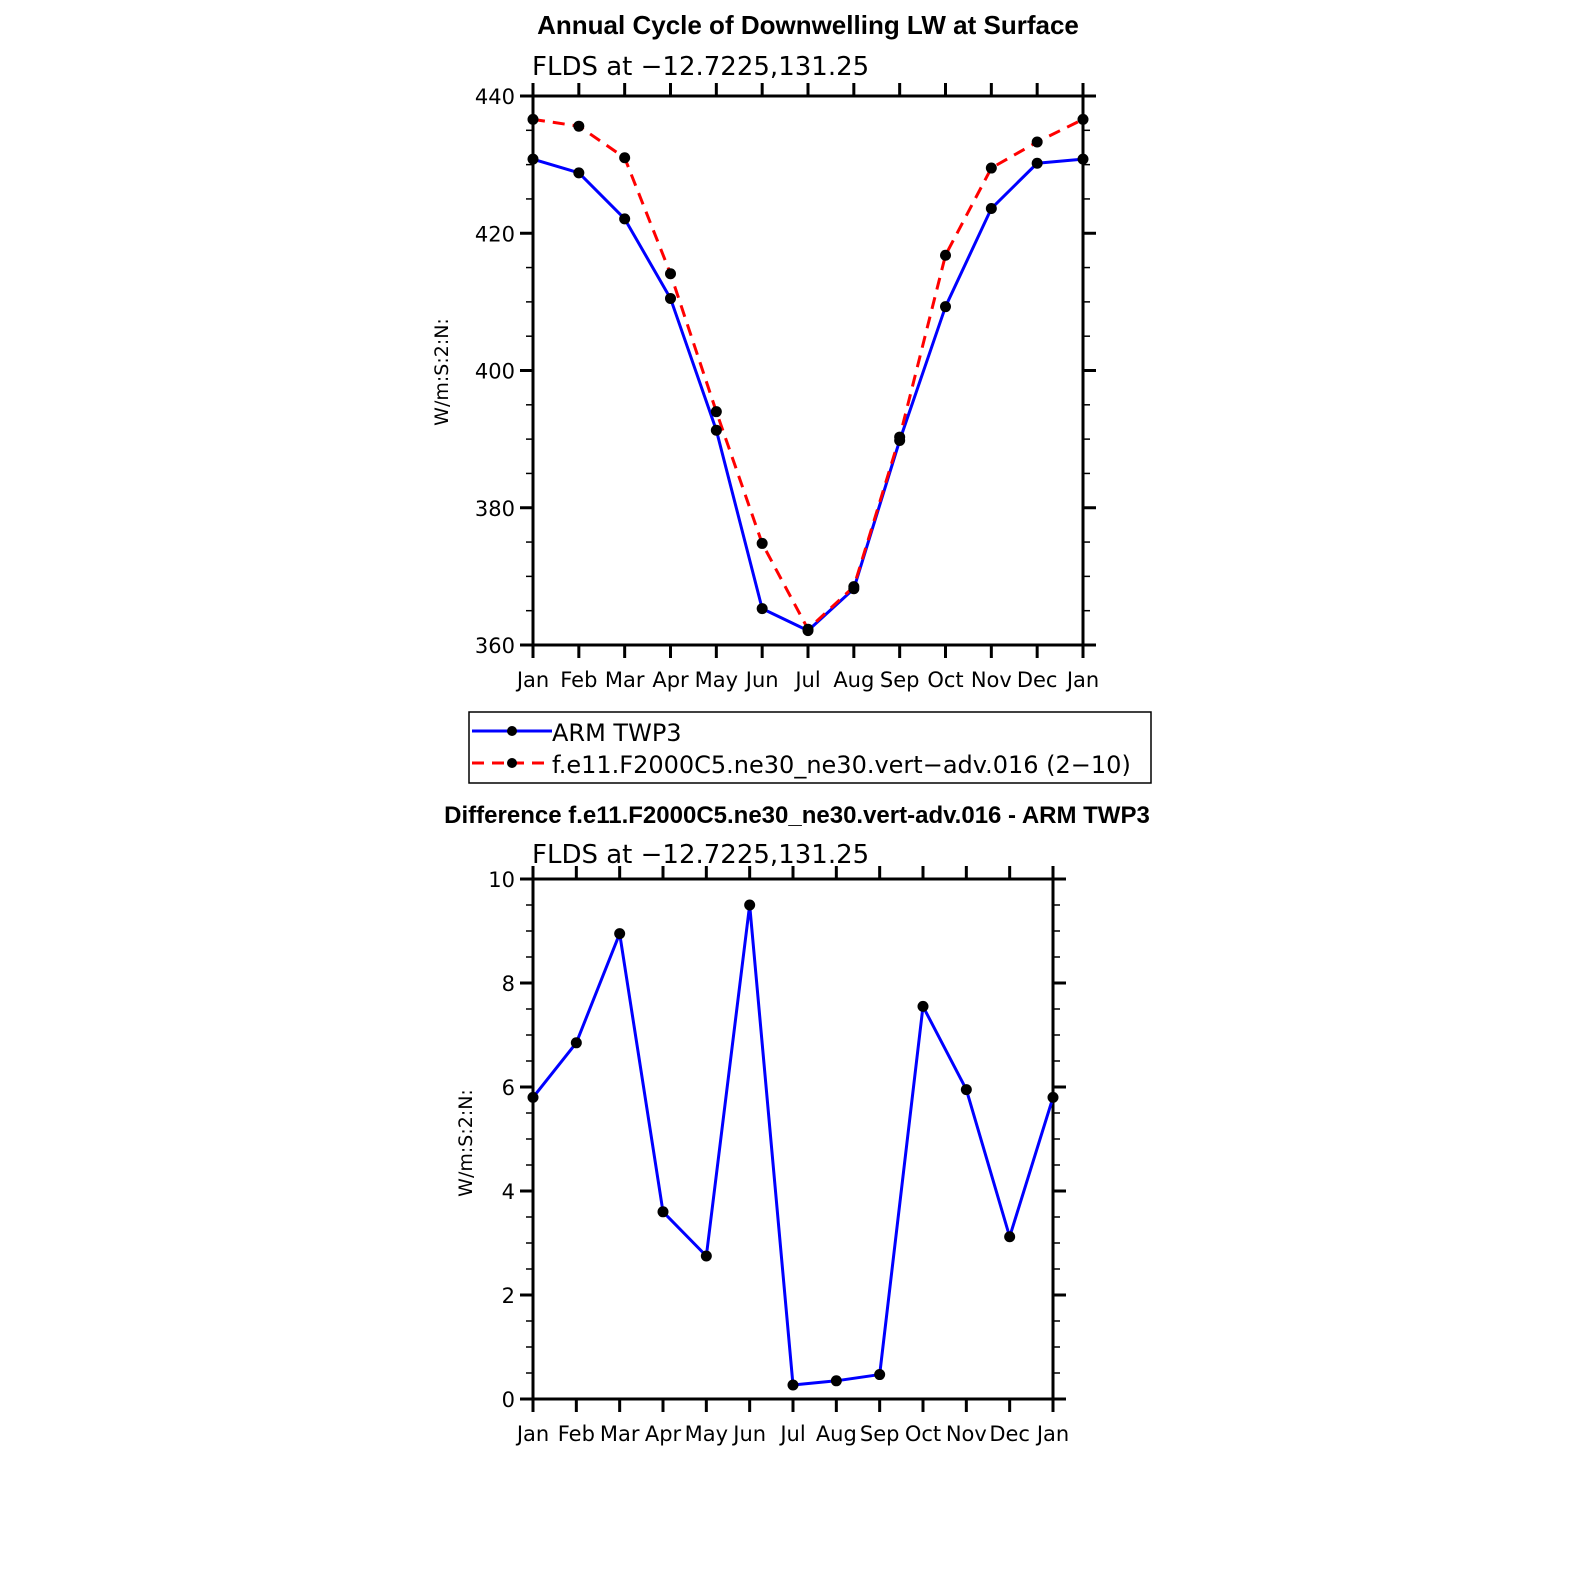  What do you see at coordinates (495, 97) in the screenshot?
I see `y-tick-label: 440` at bounding box center [495, 97].